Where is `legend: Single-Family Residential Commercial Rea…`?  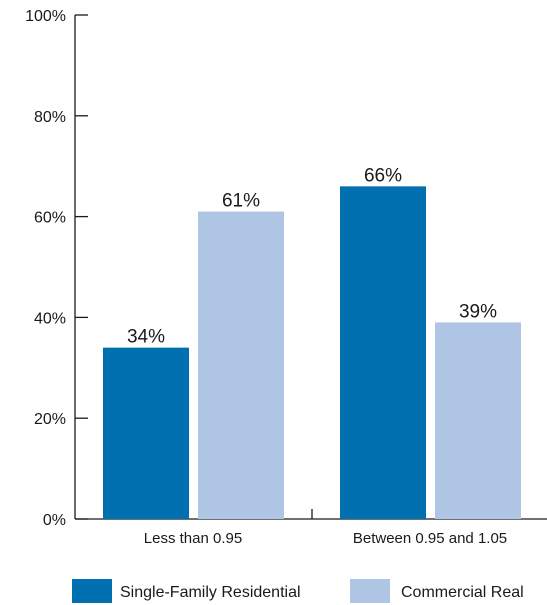
legend: Single-Family Residential Commercial Rea… is located at coordinates (298, 591).